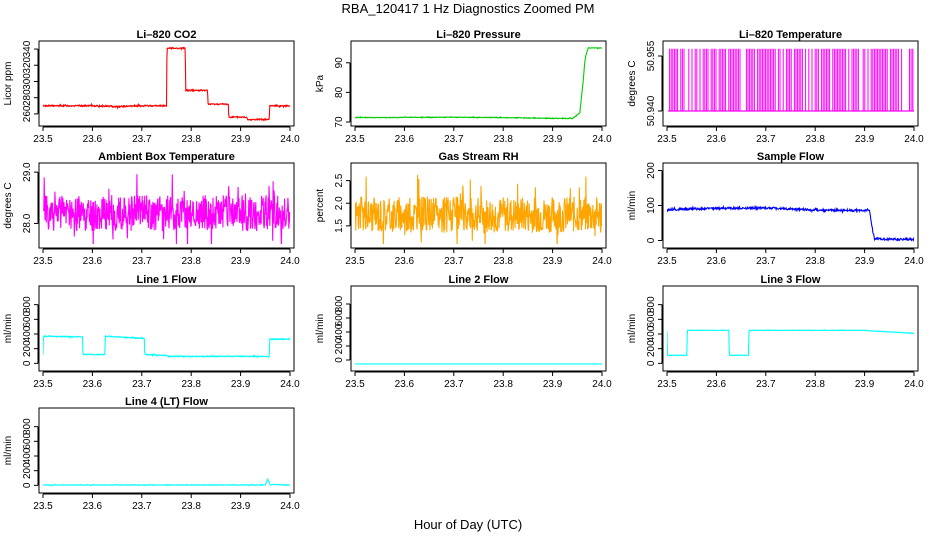 The height and width of the screenshot is (540, 936). What do you see at coordinates (167, 35) in the screenshot?
I see `chart-title: Li–820 CO2` at bounding box center [167, 35].